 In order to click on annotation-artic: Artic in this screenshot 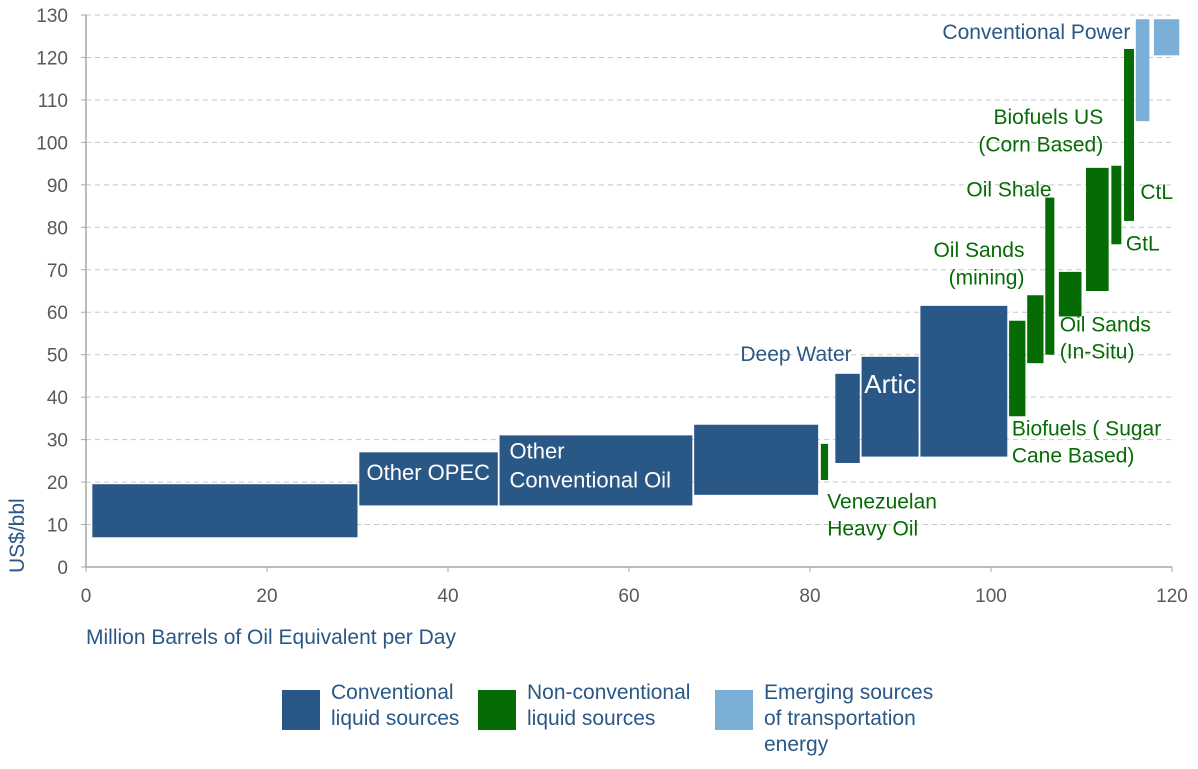, I will do `click(890, 384)`.